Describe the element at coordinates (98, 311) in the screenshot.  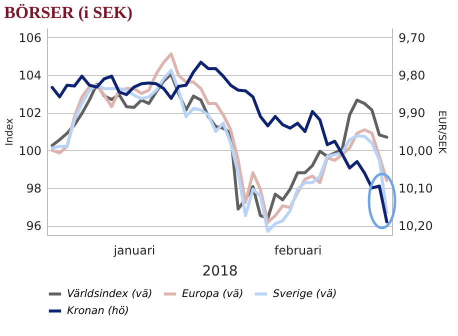
I see `legend-label: Kronan (hö)` at that location.